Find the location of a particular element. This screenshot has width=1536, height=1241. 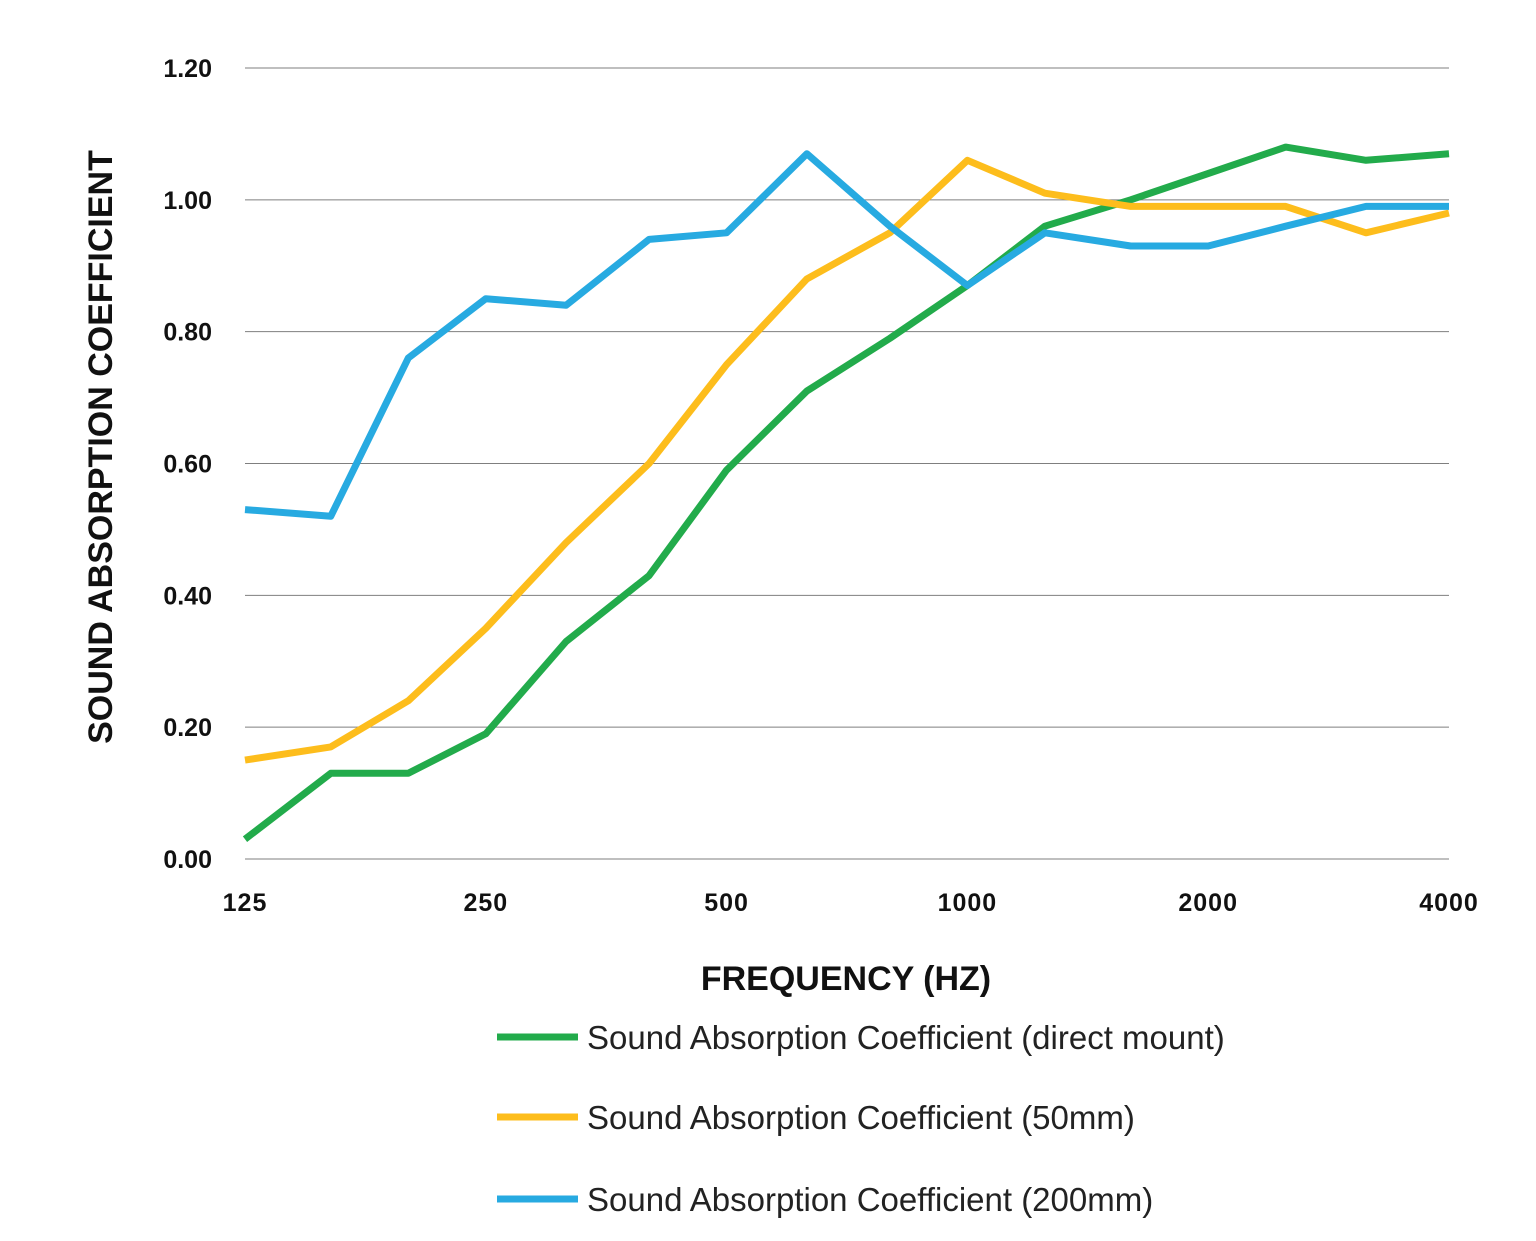

x-axis-ticks: 125 250 500 1000 2000 4000 is located at coordinates (851, 903).